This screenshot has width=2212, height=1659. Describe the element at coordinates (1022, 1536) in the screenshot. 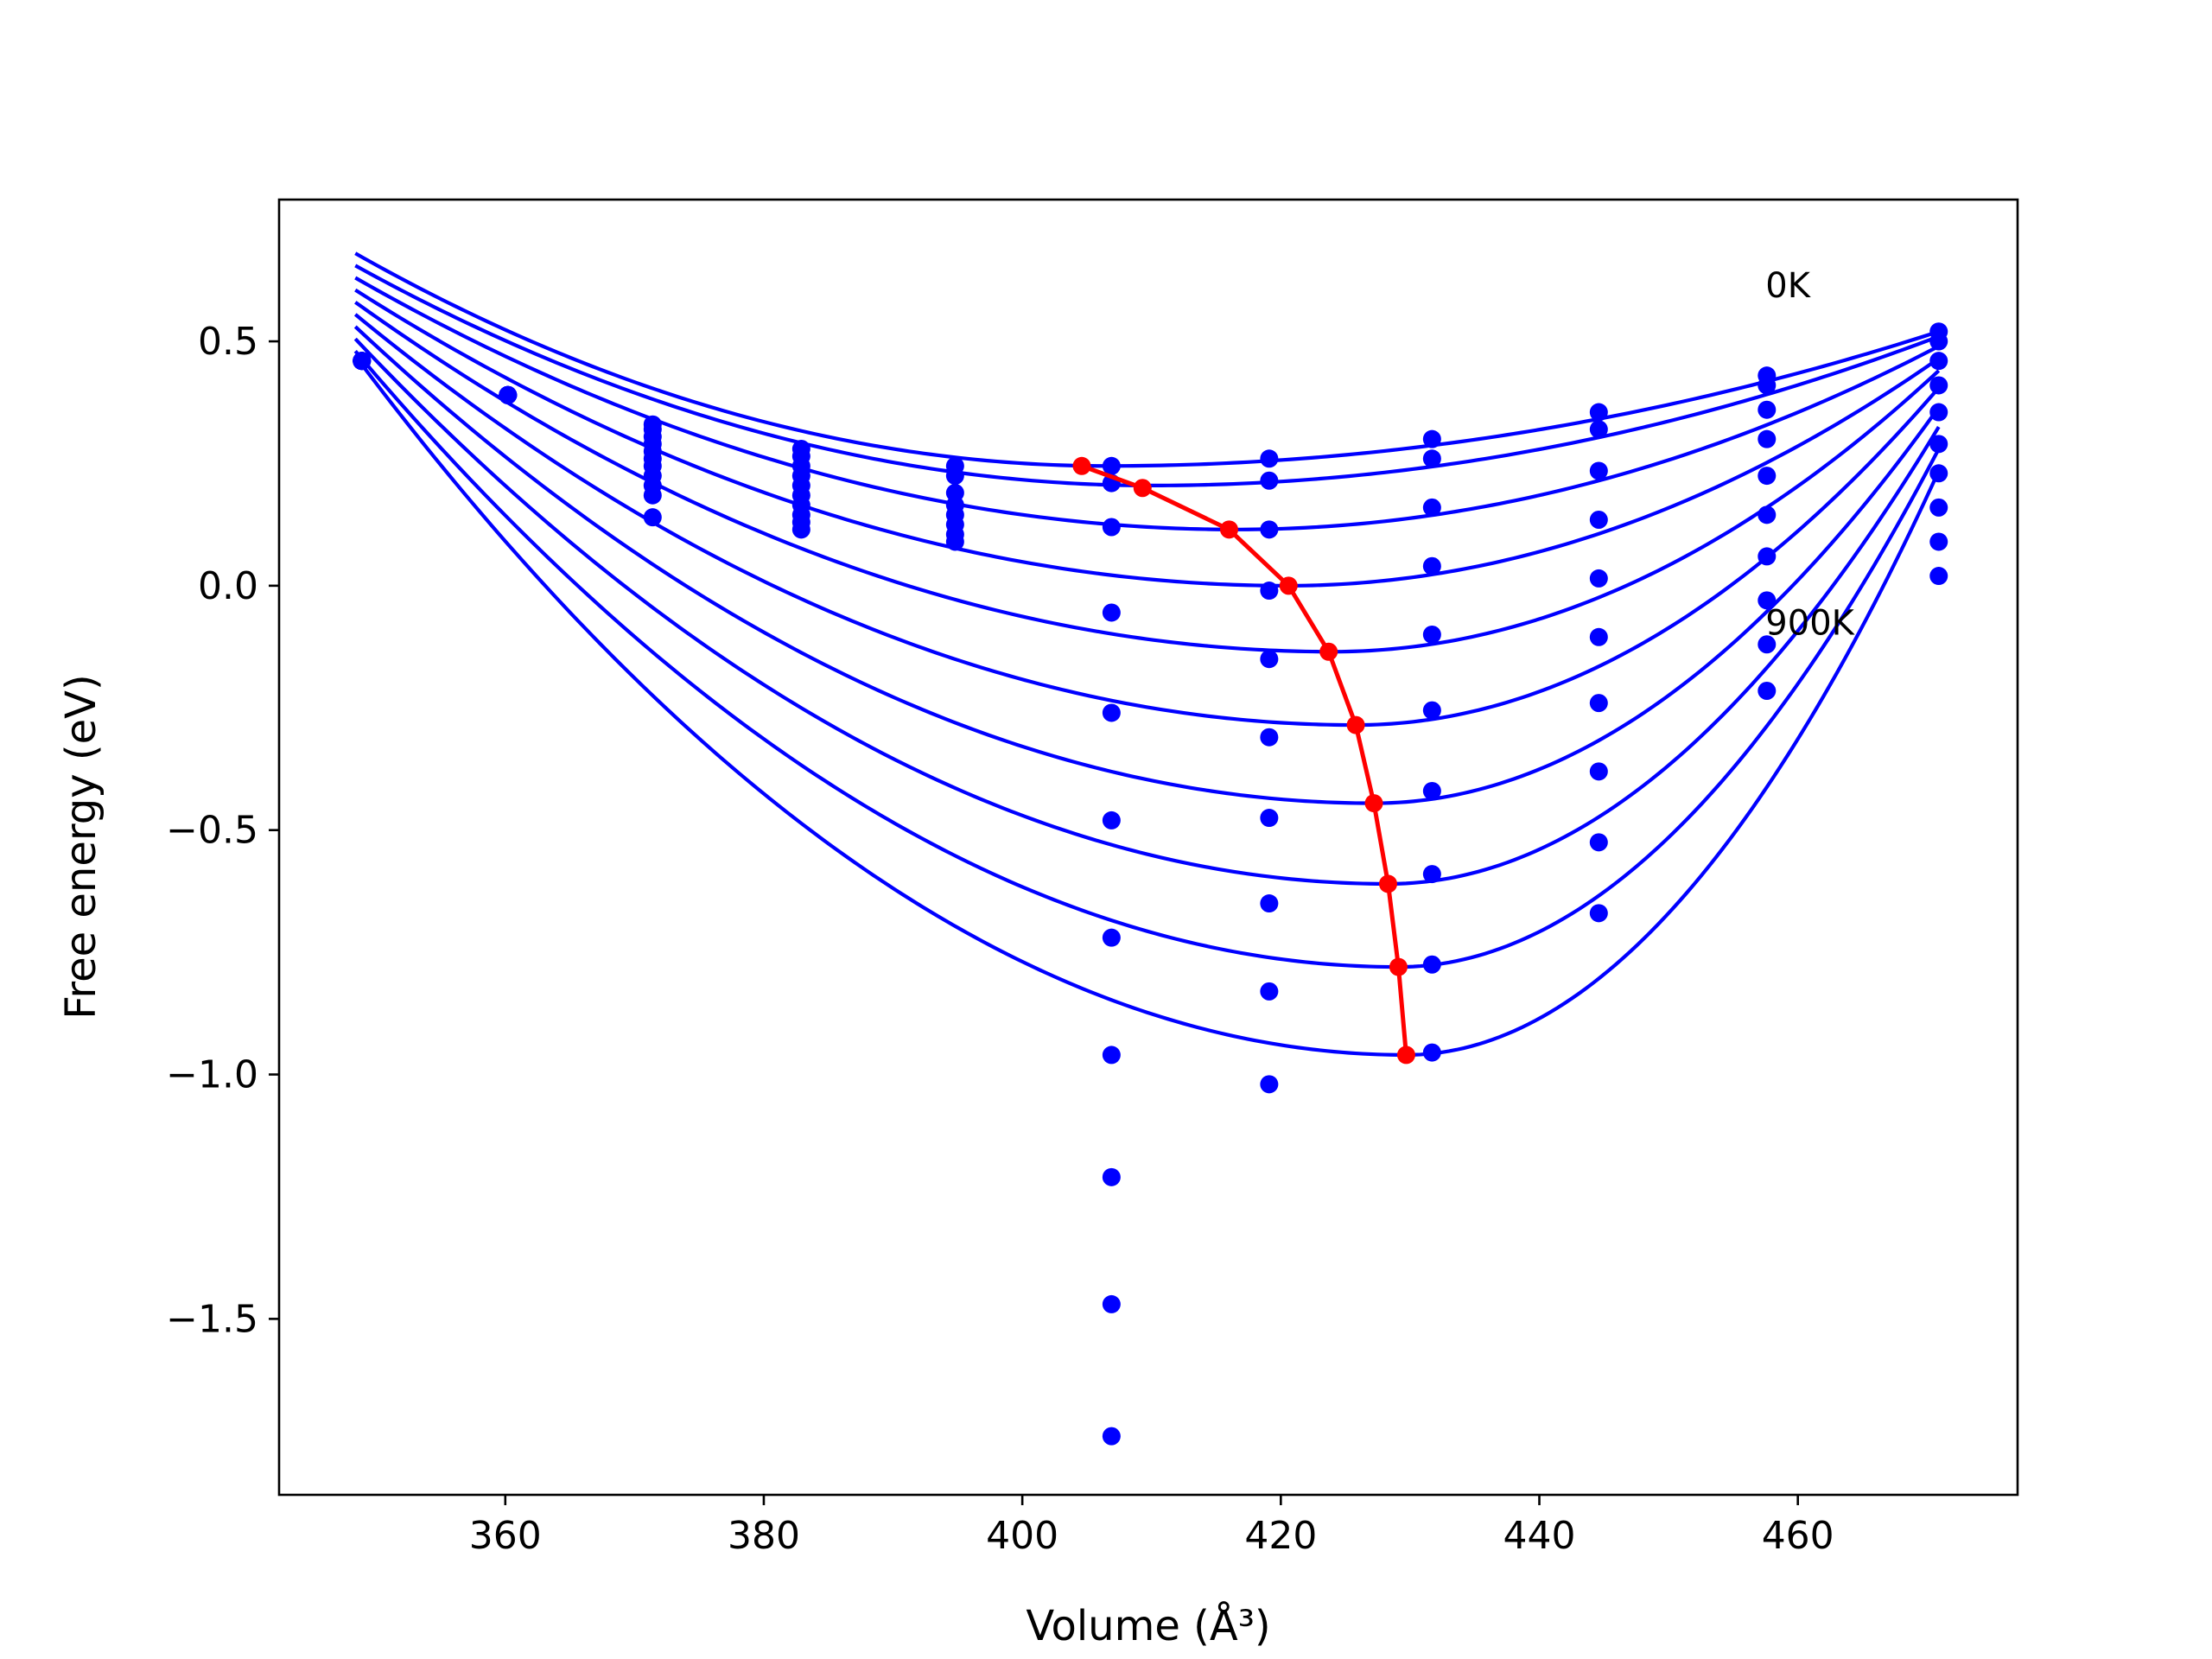

I see `x-tick-label-2: 400` at that location.